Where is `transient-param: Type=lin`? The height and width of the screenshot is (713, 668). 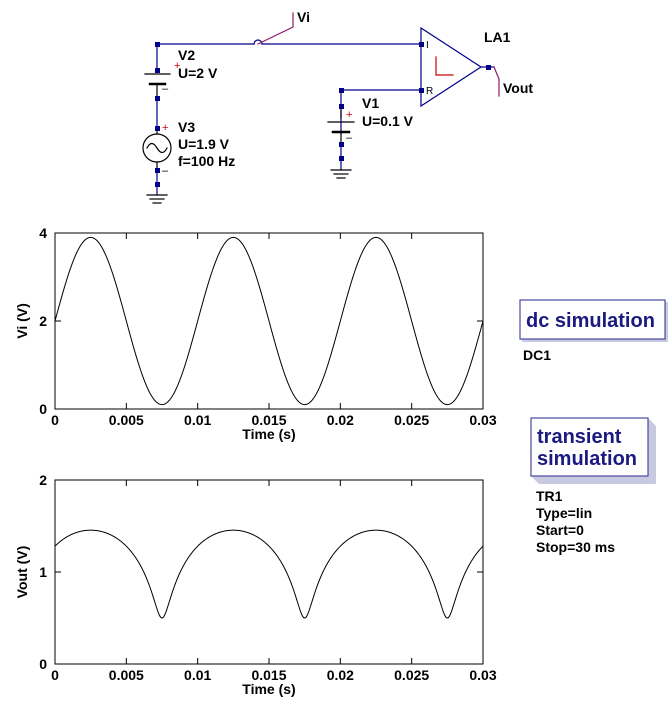 transient-param: Type=lin is located at coordinates (564, 513).